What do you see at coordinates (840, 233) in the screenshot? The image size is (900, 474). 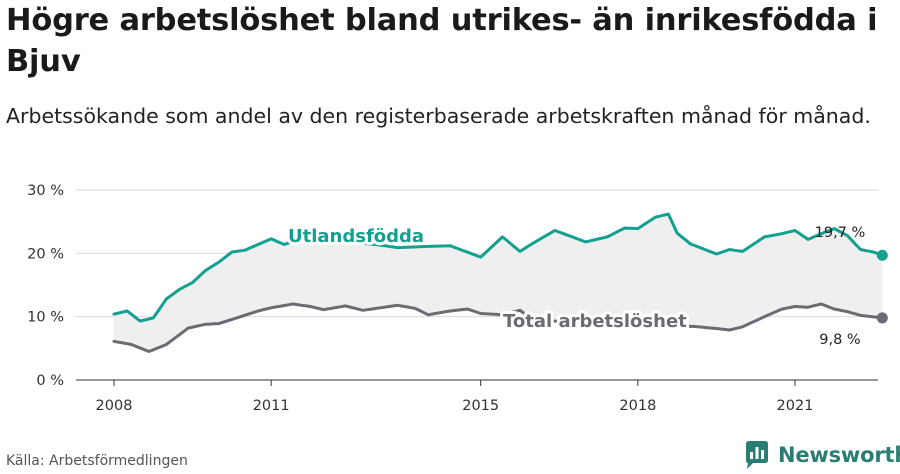 I see `end-value-label-utlandsfodda: 19,7 %` at bounding box center [840, 233].